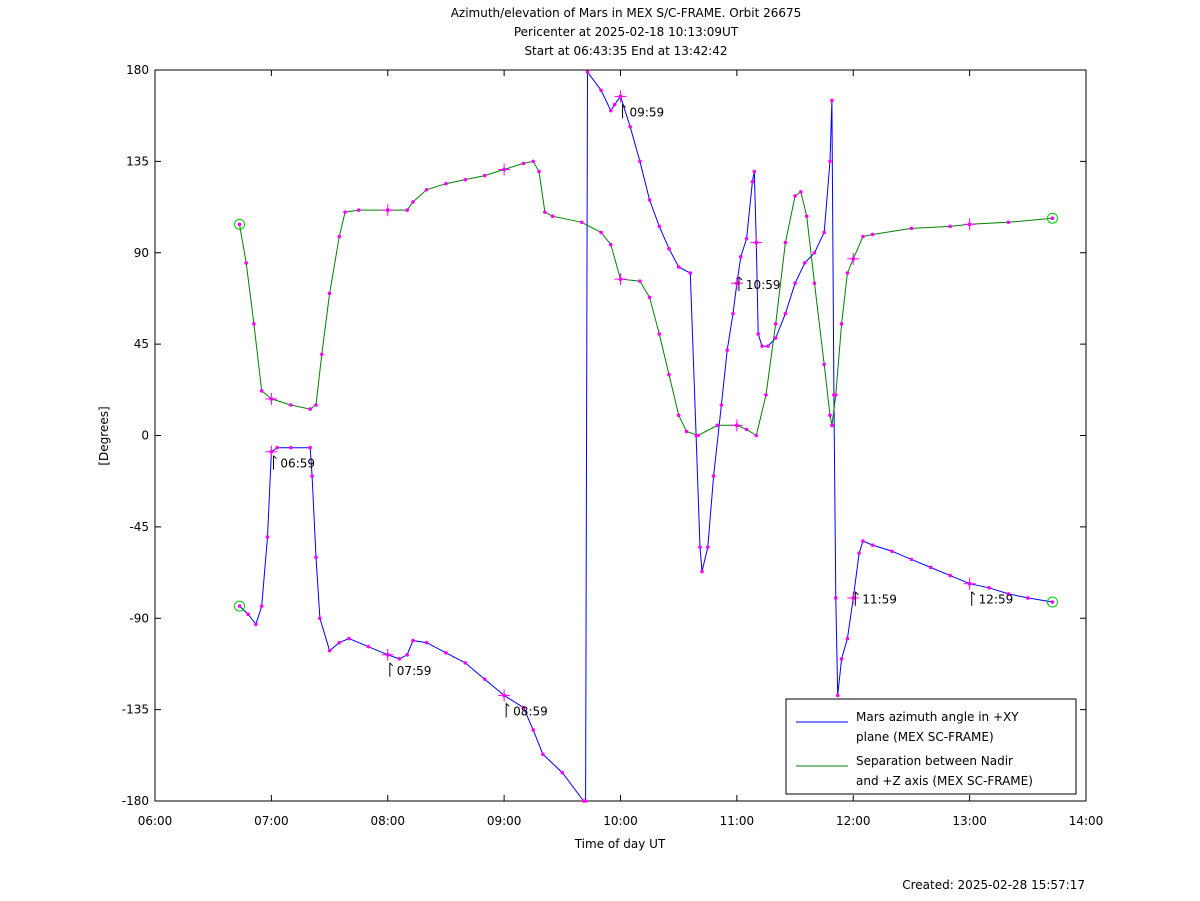  What do you see at coordinates (993, 885) in the screenshot?
I see `created-timestamp: Created: 2025-02-28 15:57:17` at bounding box center [993, 885].